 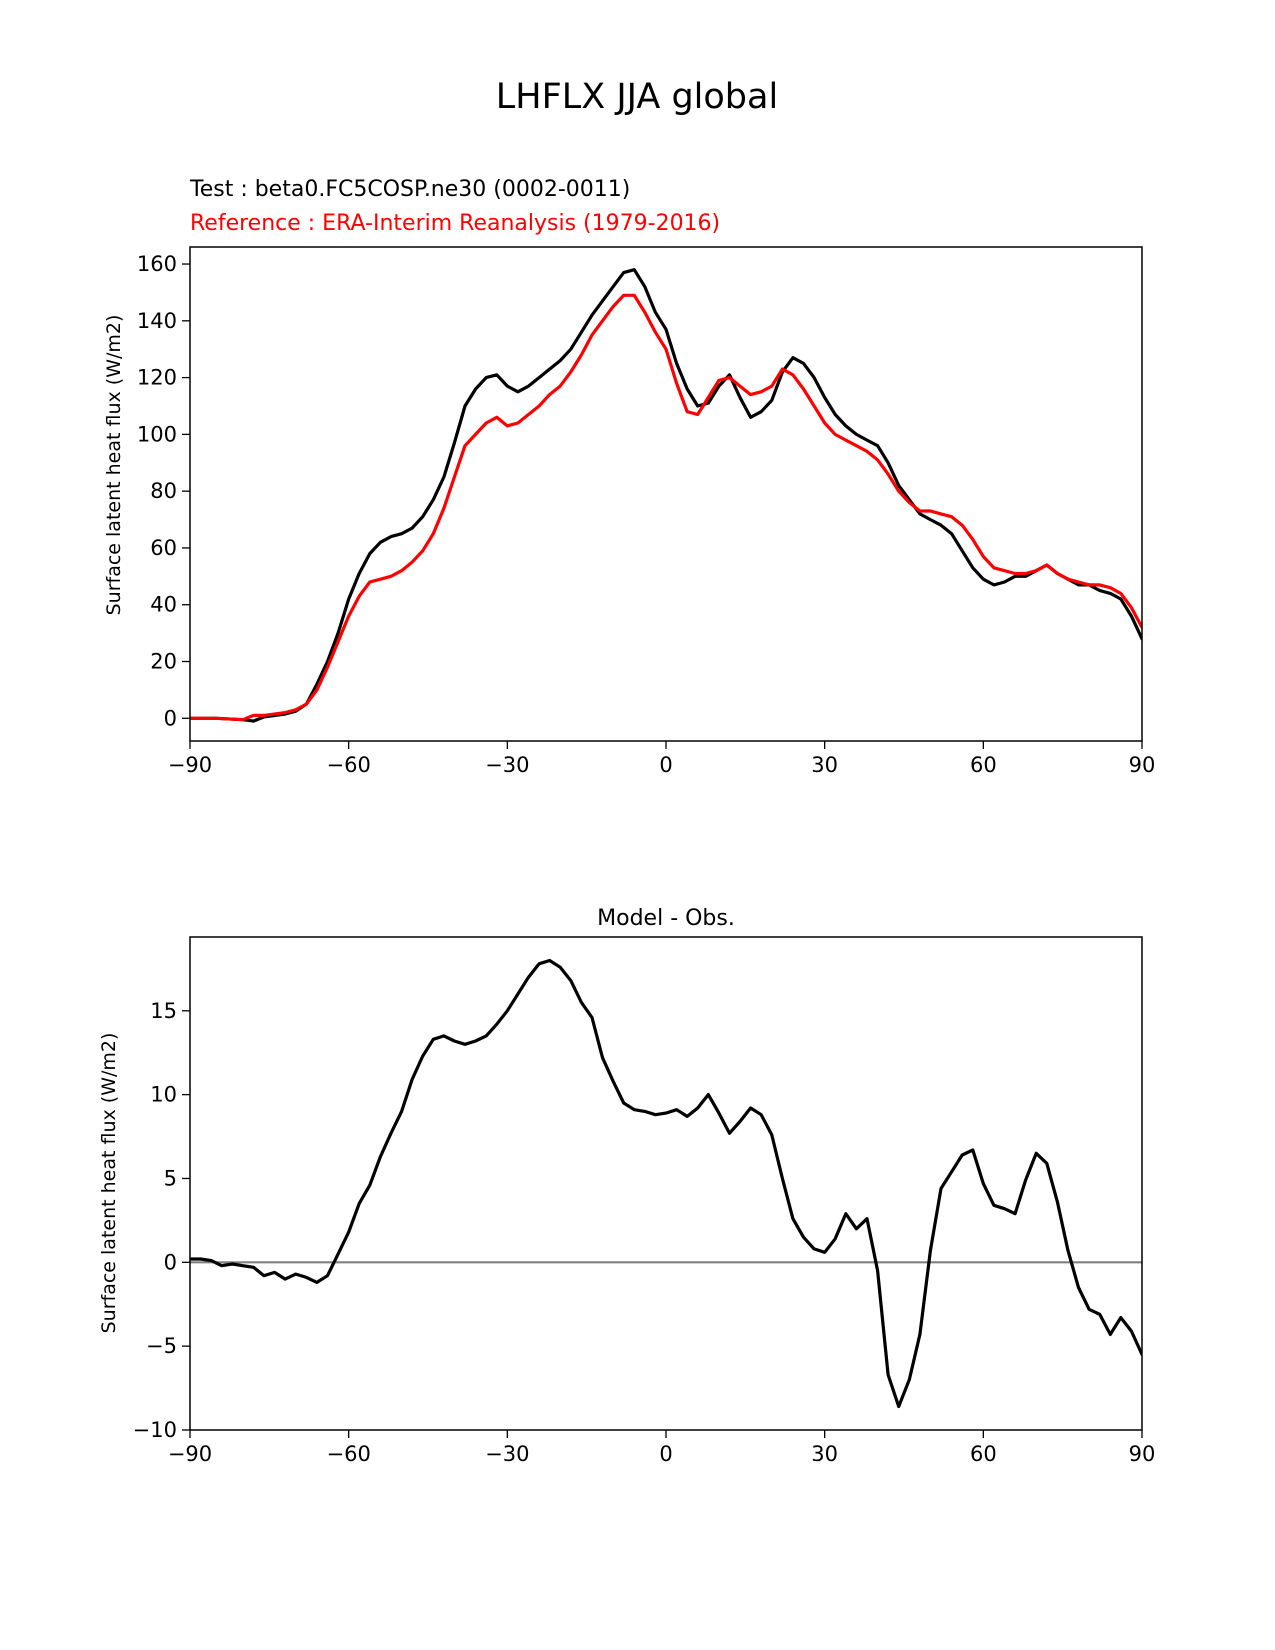 I want to click on profile-x-tick-label: −60, so click(x=349, y=765).